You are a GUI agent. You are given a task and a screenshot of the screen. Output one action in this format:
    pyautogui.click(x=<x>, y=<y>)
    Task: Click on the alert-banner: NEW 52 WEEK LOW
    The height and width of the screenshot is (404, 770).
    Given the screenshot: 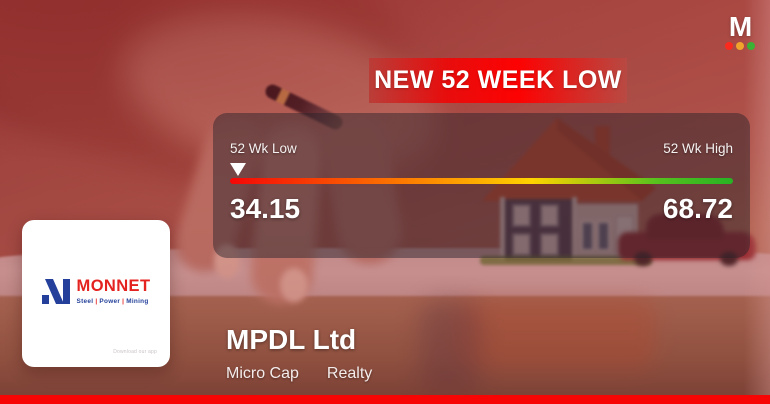 What is the action you would take?
    pyautogui.click(x=498, y=80)
    